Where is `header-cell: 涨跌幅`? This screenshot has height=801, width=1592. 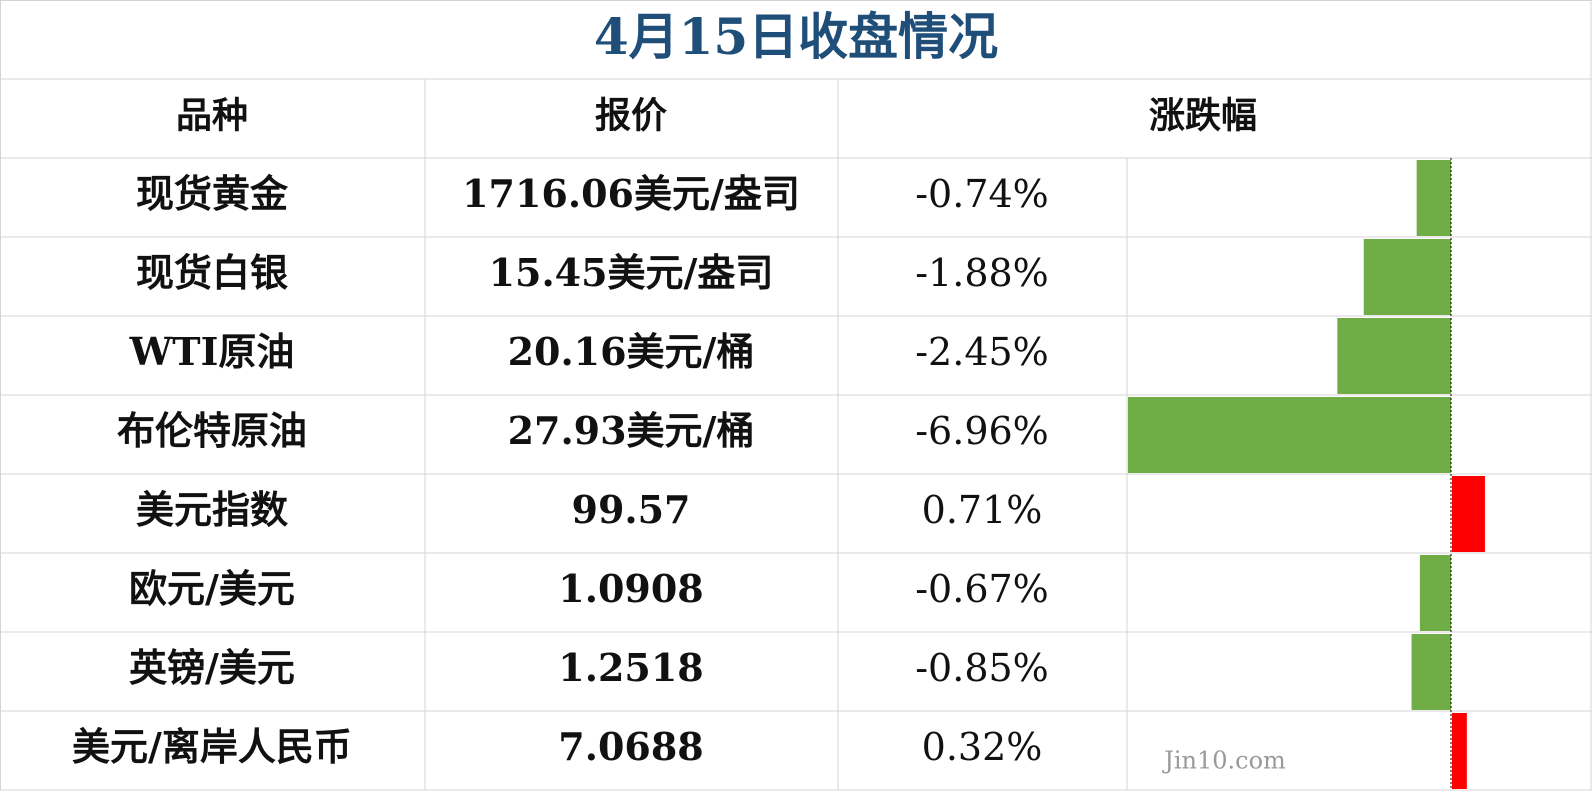
header-cell: 涨跌幅 is located at coordinates (1203, 116).